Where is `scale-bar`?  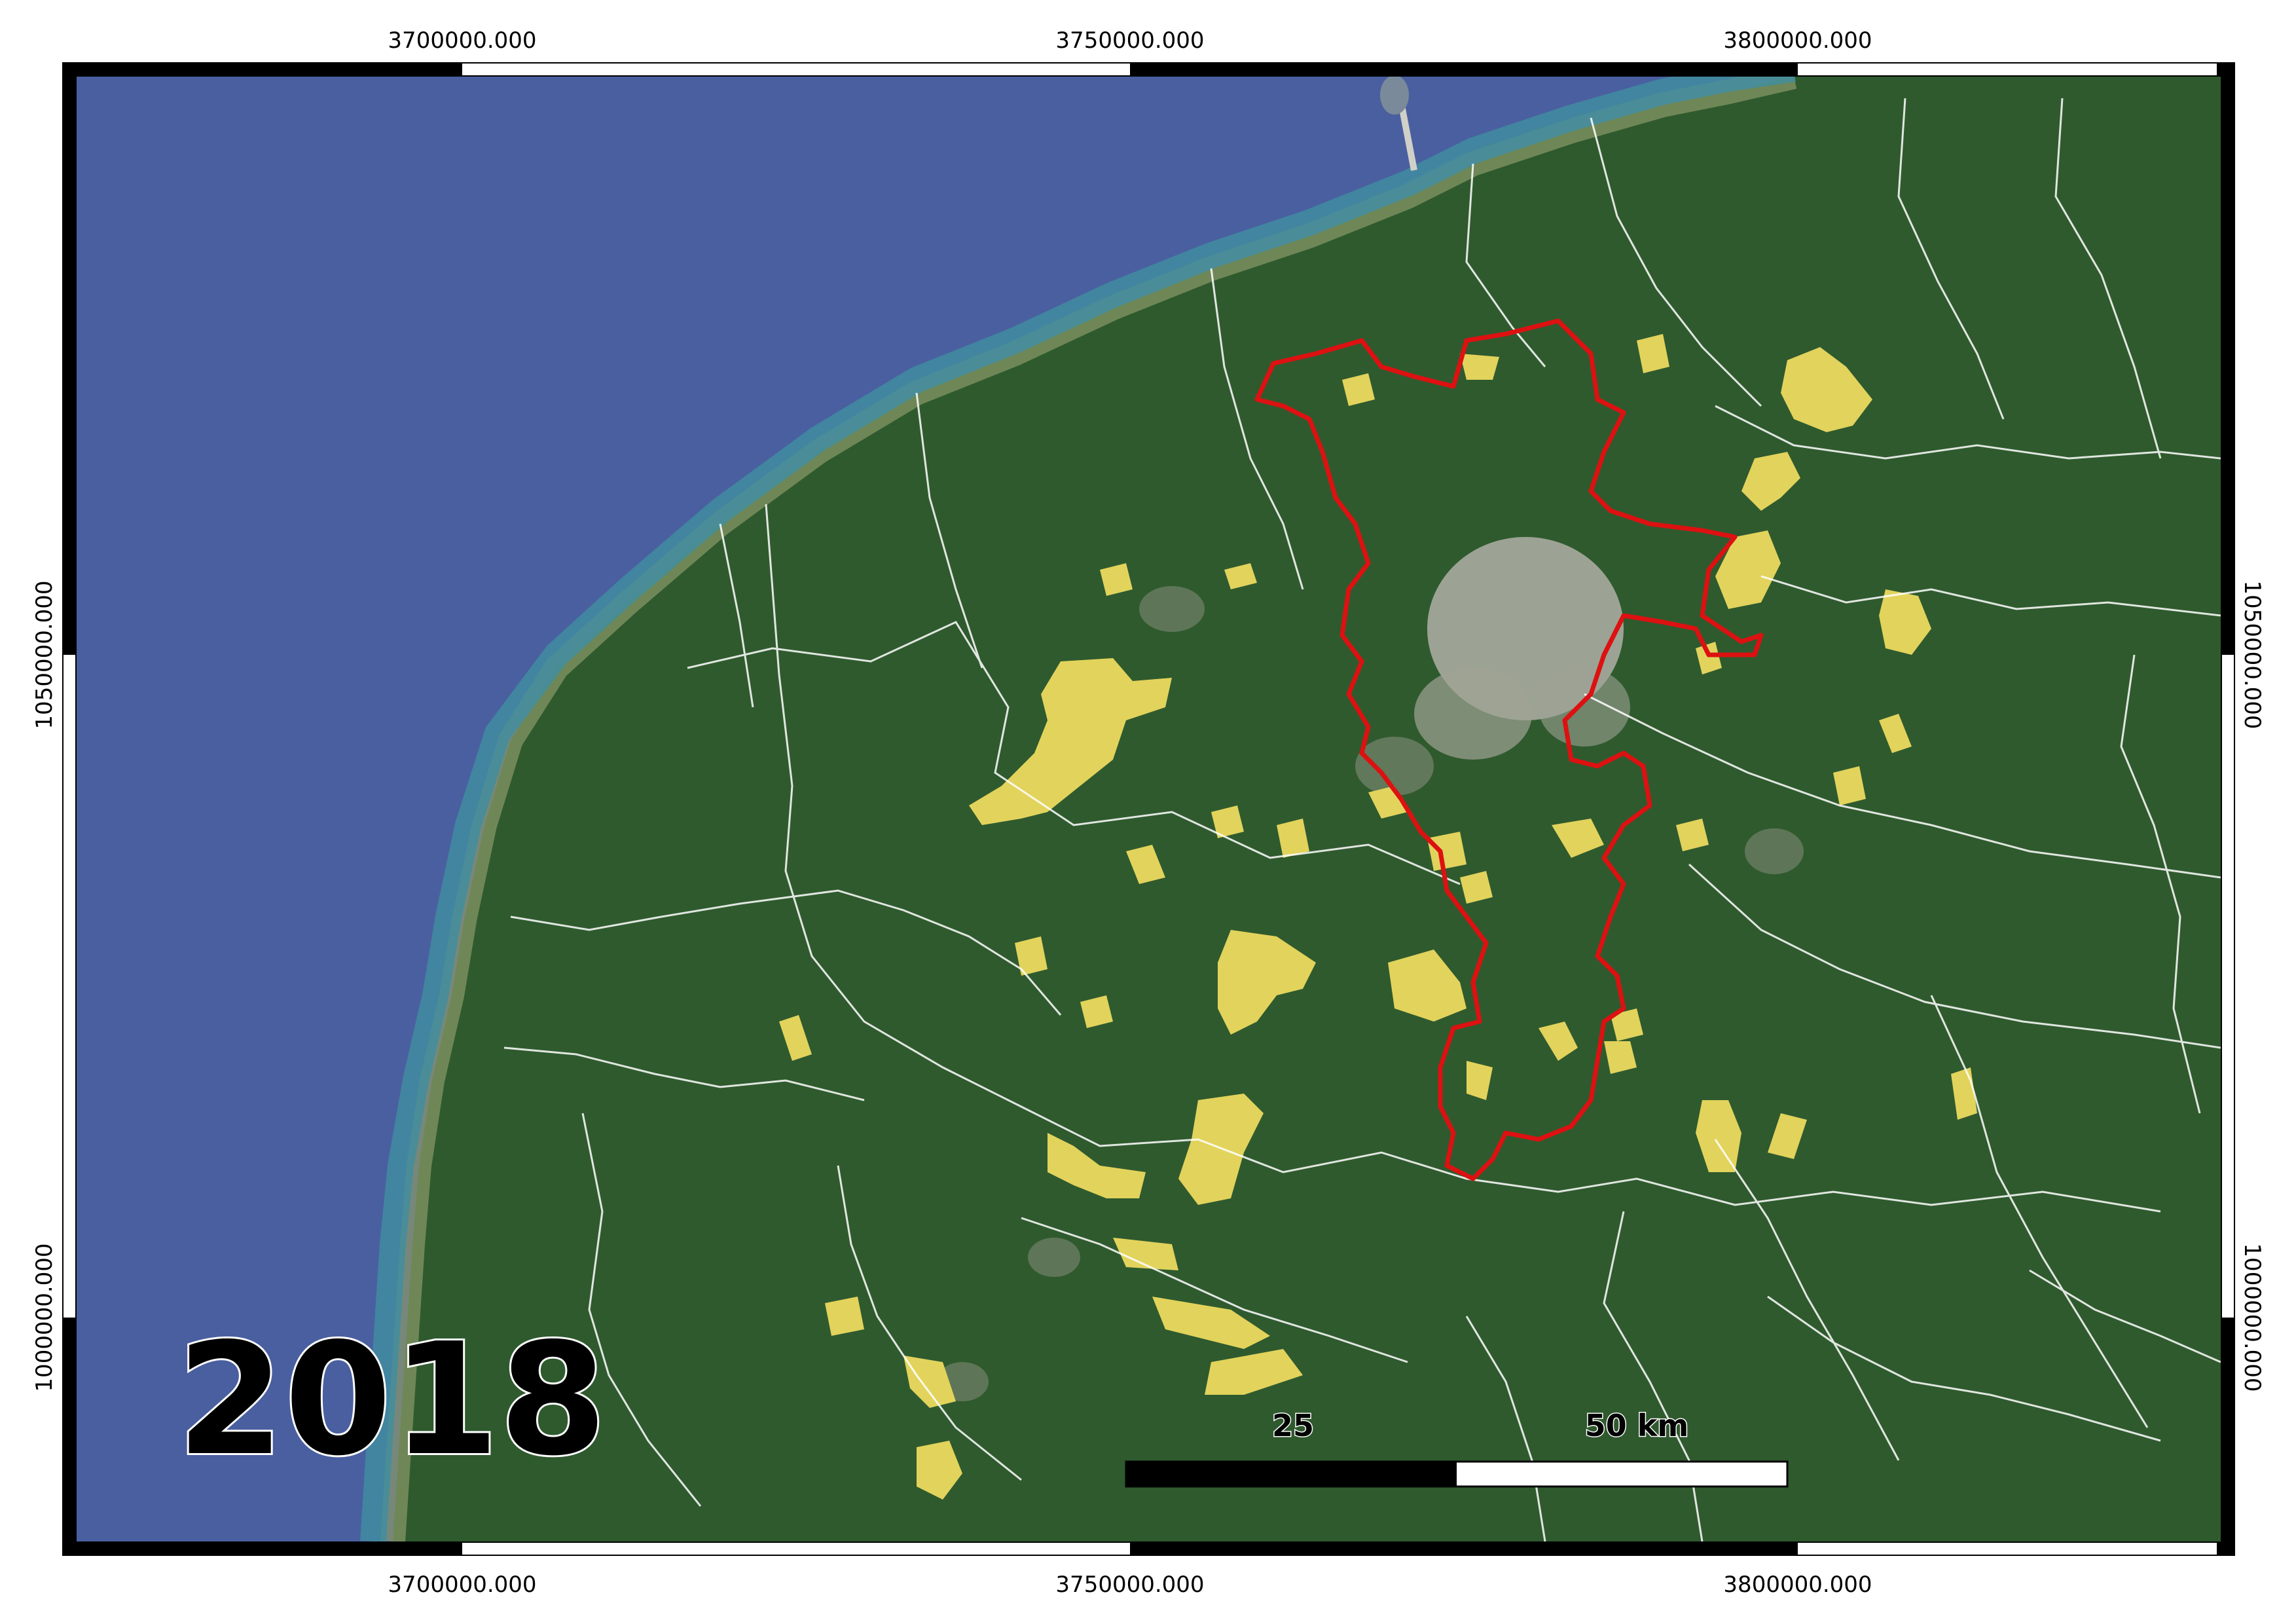 scale-bar is located at coordinates (1457, 1474).